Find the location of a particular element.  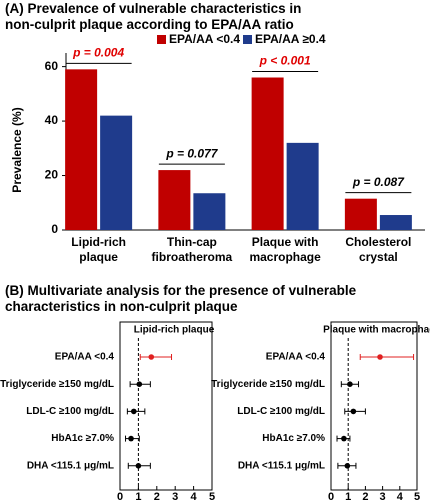

y-tick-label: 0 is located at coordinates (54, 229).